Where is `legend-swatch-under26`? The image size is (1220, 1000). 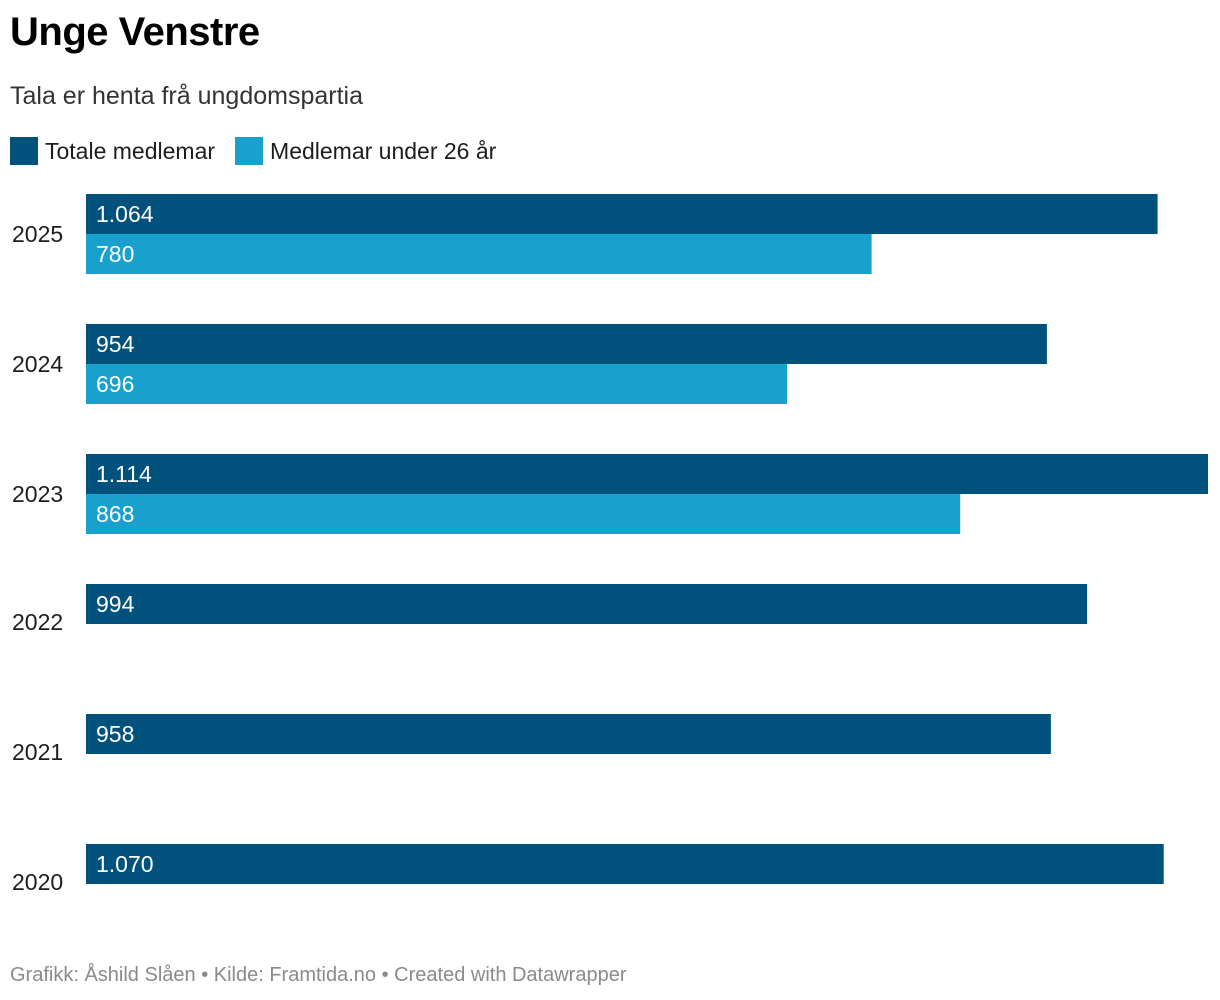
legend-swatch-under26 is located at coordinates (249, 151).